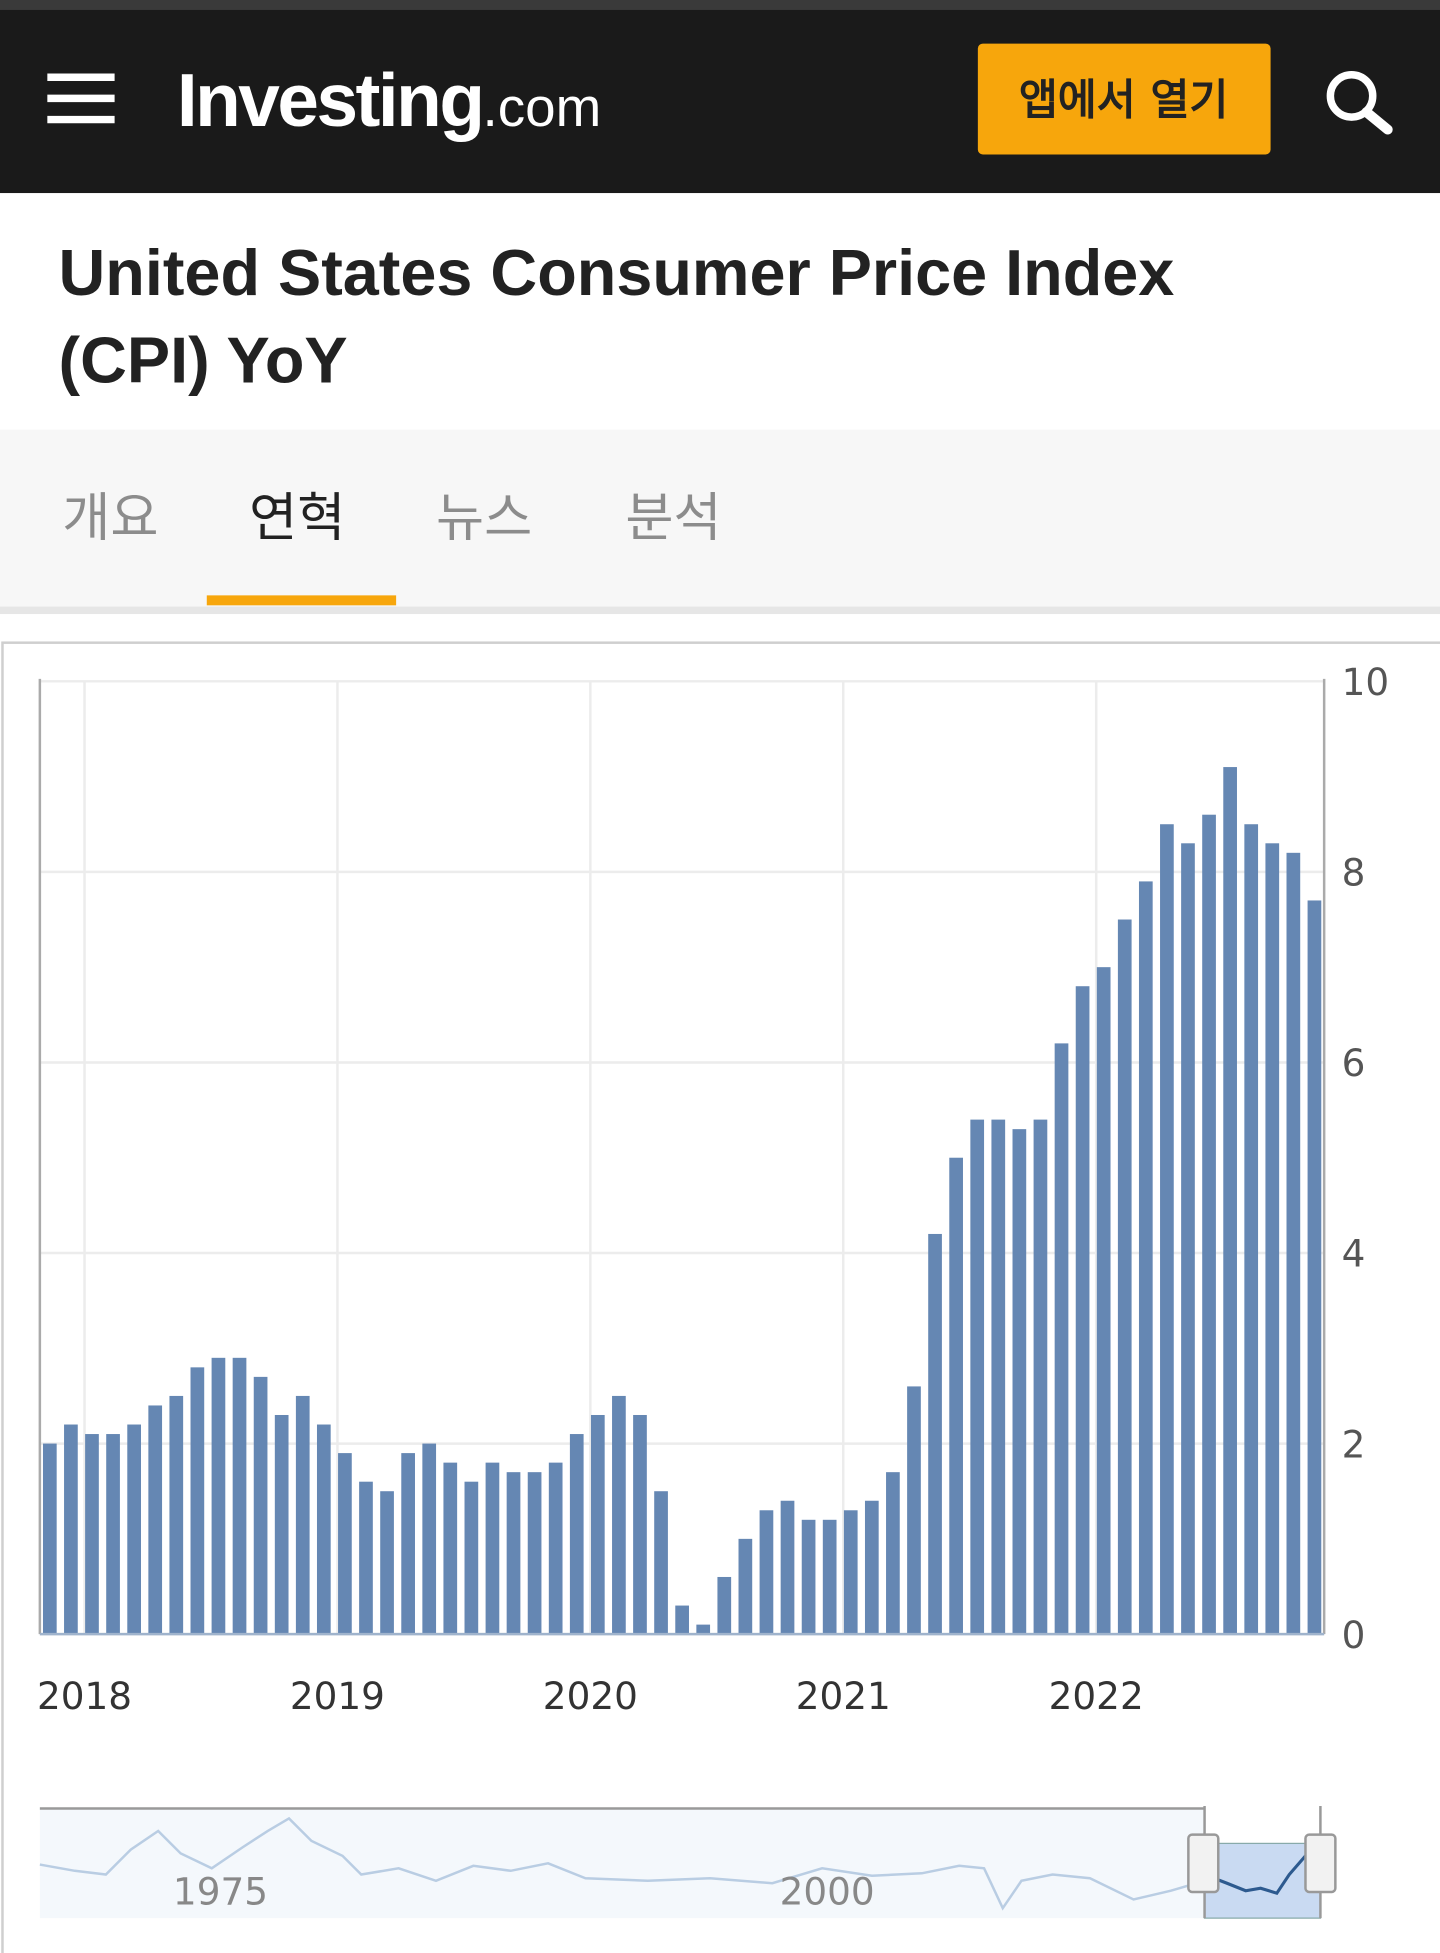 The width and height of the screenshot is (1440, 1953). Describe the element at coordinates (297, 518) in the screenshot. I see `tab-active: 연혁` at that location.